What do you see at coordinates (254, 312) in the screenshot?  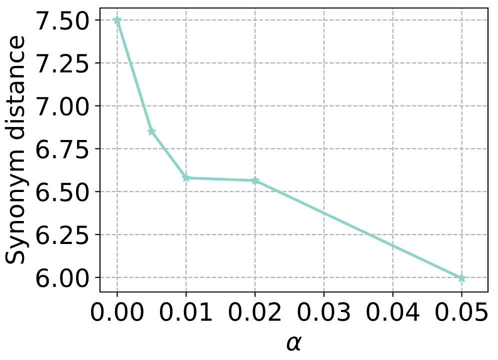 I see `x-tick-label: 0.02` at bounding box center [254, 312].